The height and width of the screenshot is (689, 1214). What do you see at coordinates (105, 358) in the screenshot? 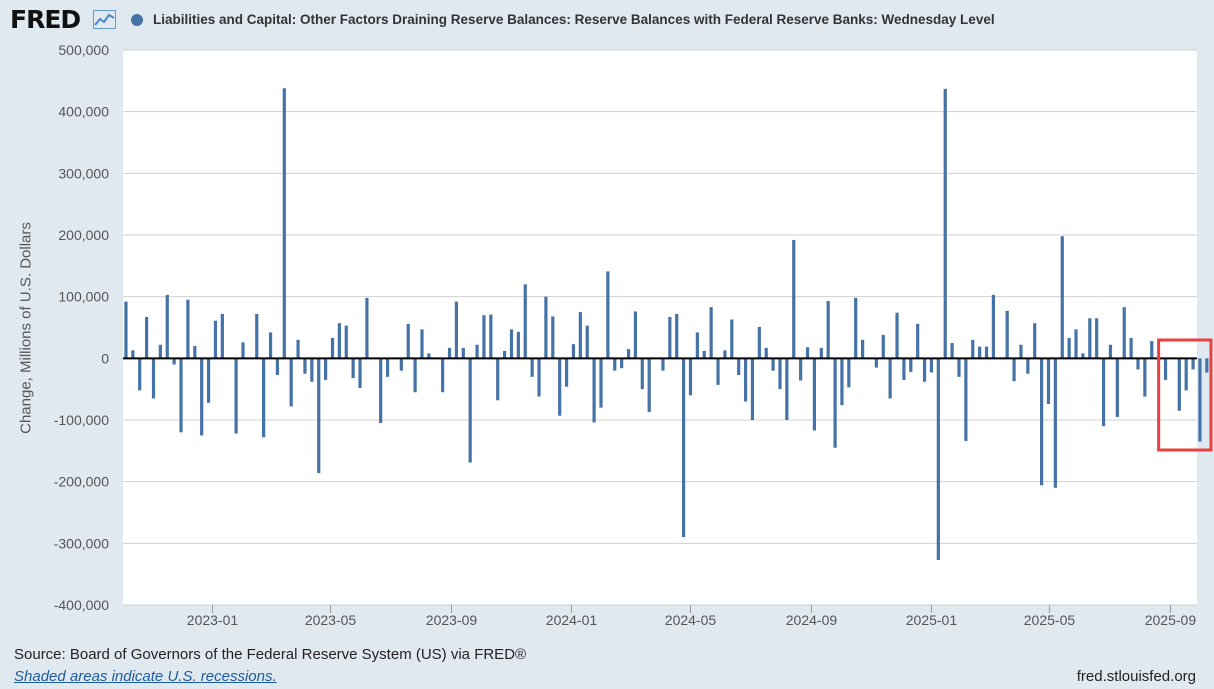
I see `y-tick-label: 0` at bounding box center [105, 358].